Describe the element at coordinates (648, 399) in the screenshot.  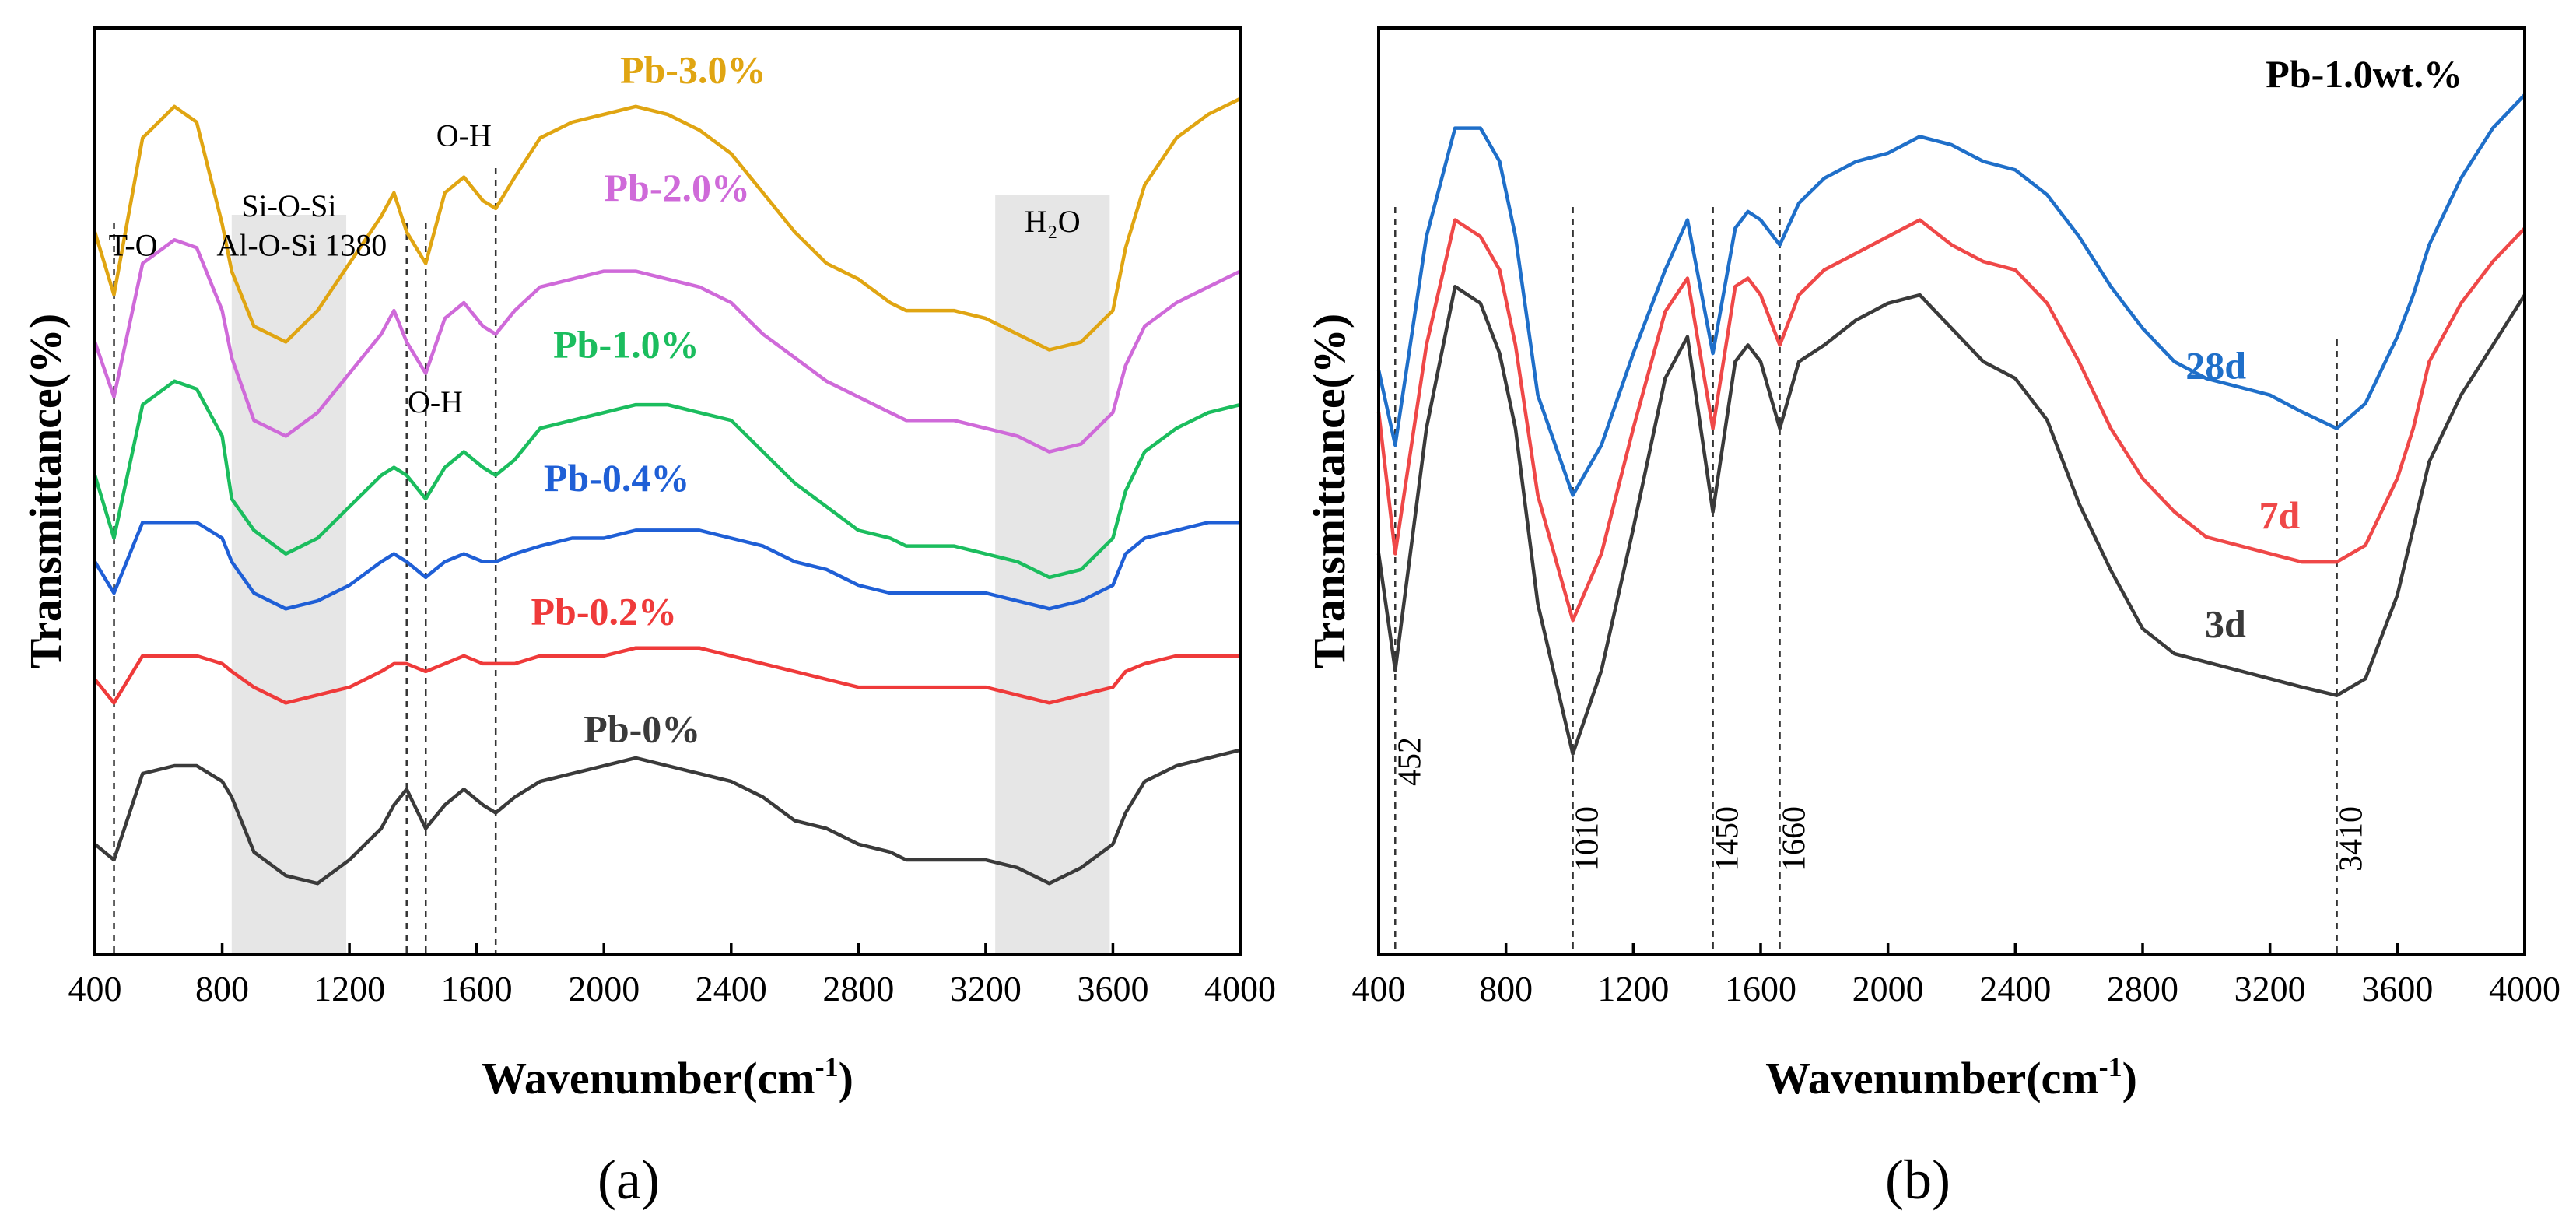
I see `panel-a-series-labels: Pb-3.0% Pb-2.0% Pb-1.0% Pb-0.4% Pb-0.2% Pb-0%` at that location.